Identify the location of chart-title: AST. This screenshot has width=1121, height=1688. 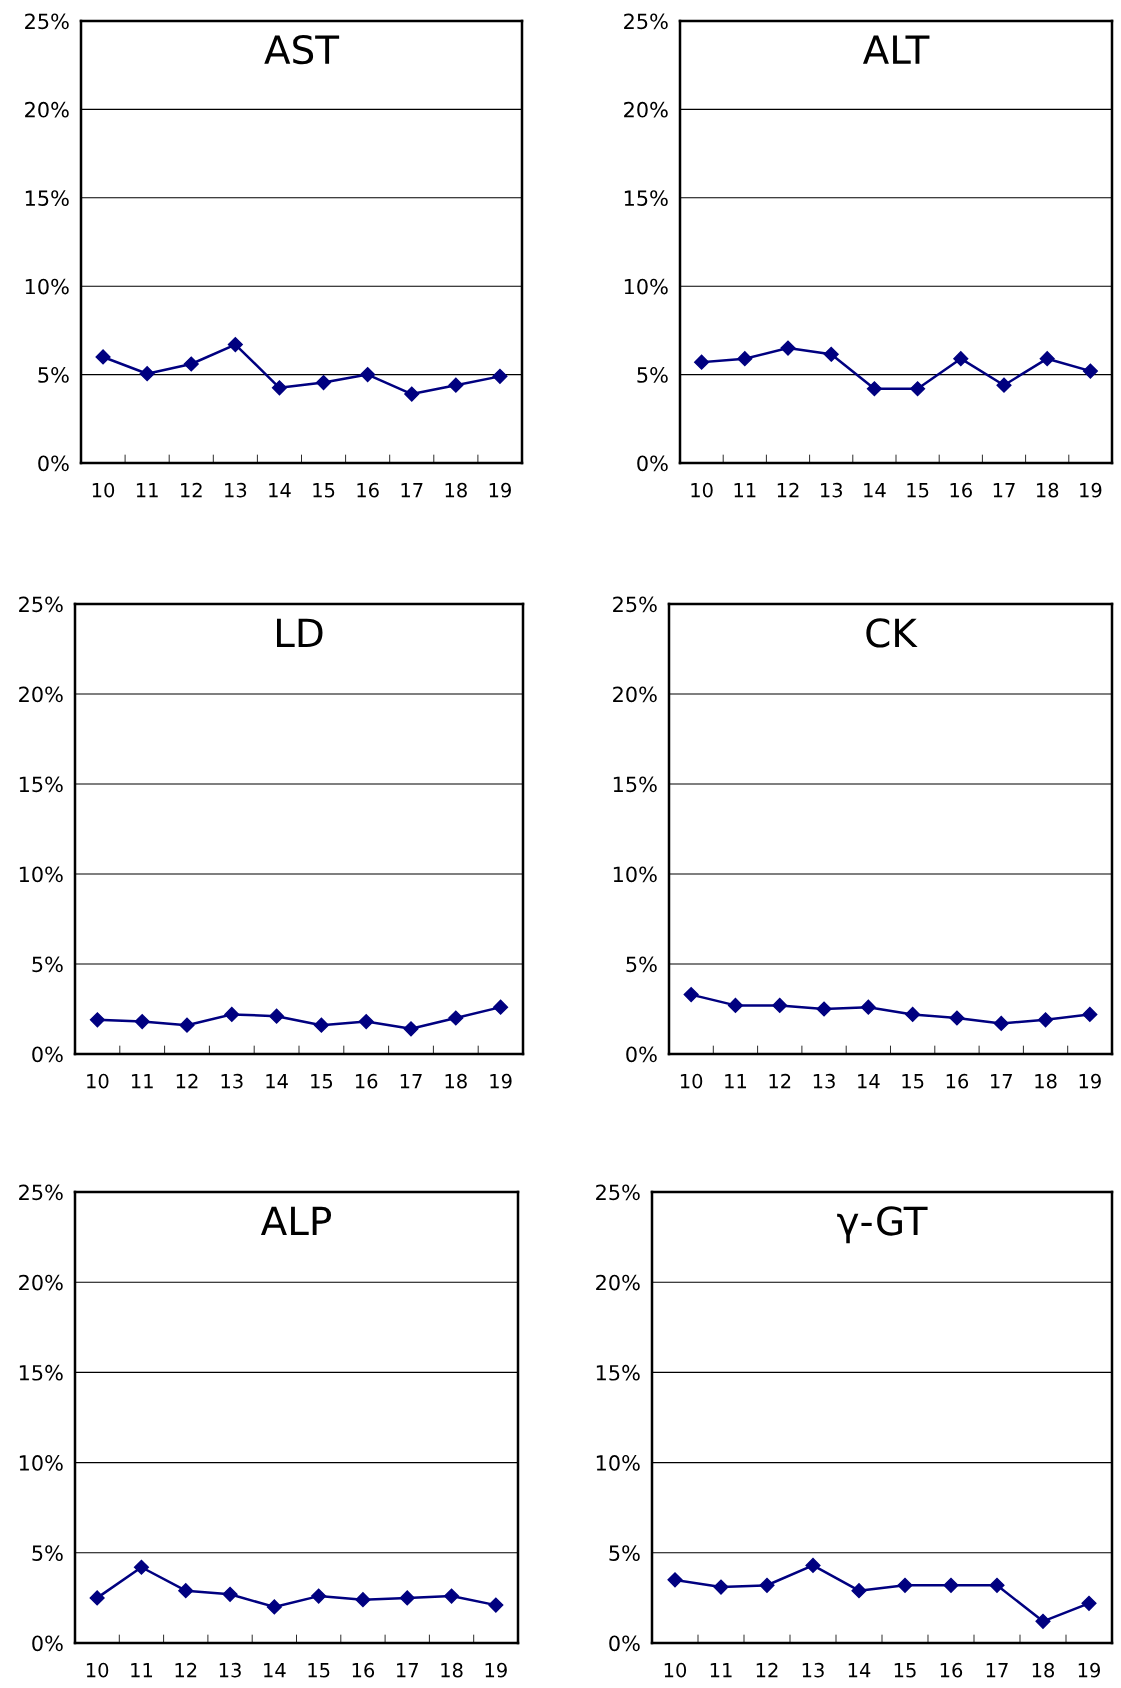
(302, 49).